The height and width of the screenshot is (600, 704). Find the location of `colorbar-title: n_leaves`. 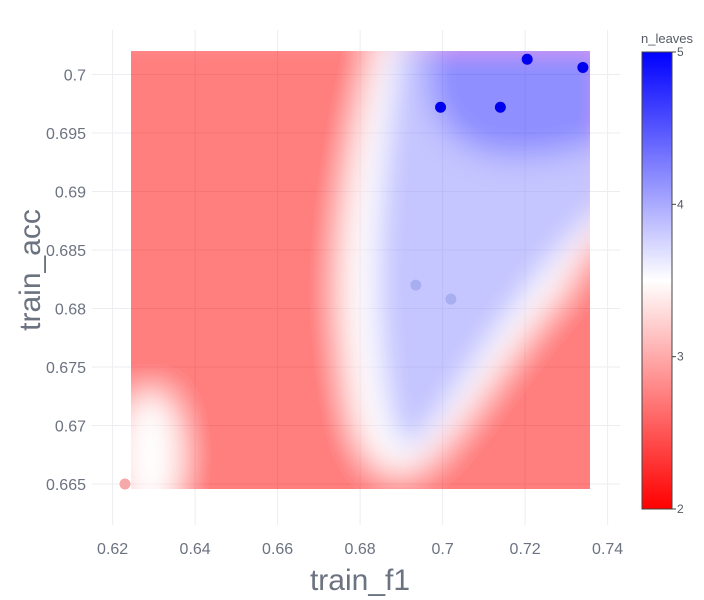

colorbar-title: n_leaves is located at coordinates (667, 38).